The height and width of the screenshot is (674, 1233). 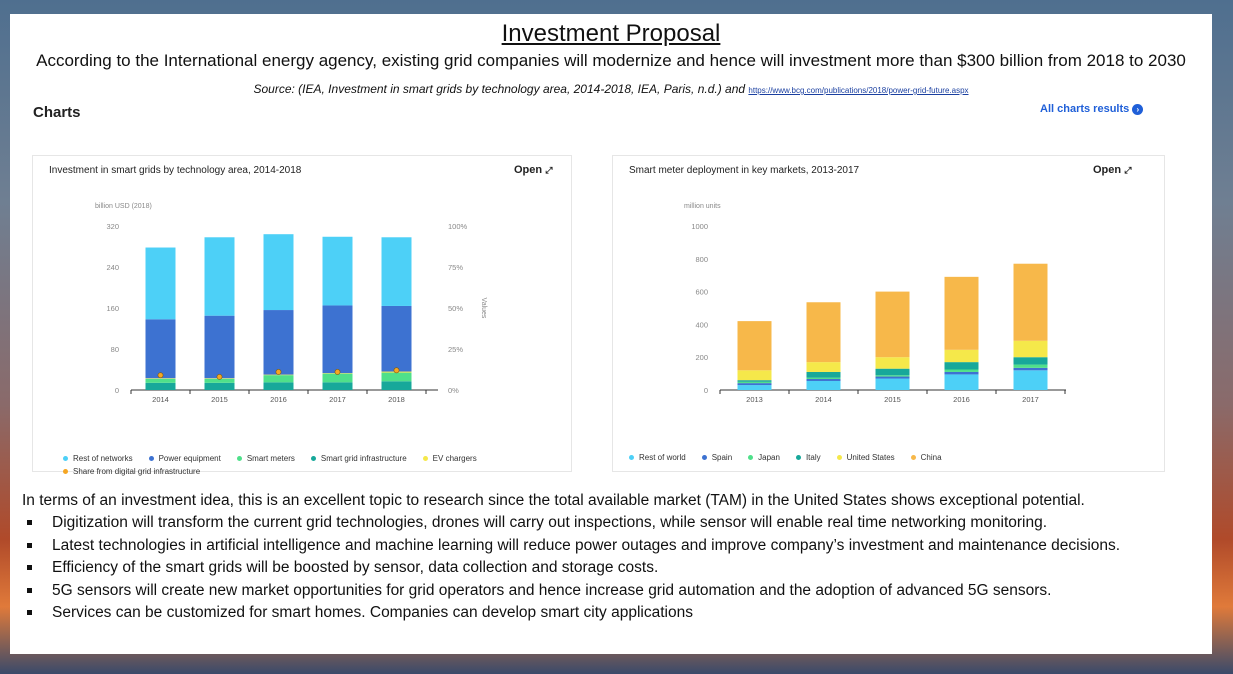 I want to click on legend-label: Italy, so click(x=813, y=457).